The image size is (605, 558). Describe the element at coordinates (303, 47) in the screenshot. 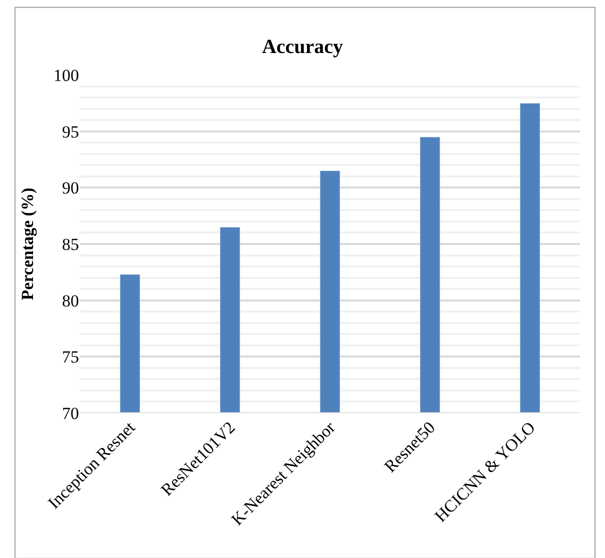

I see `chart-title: Accuracy` at that location.